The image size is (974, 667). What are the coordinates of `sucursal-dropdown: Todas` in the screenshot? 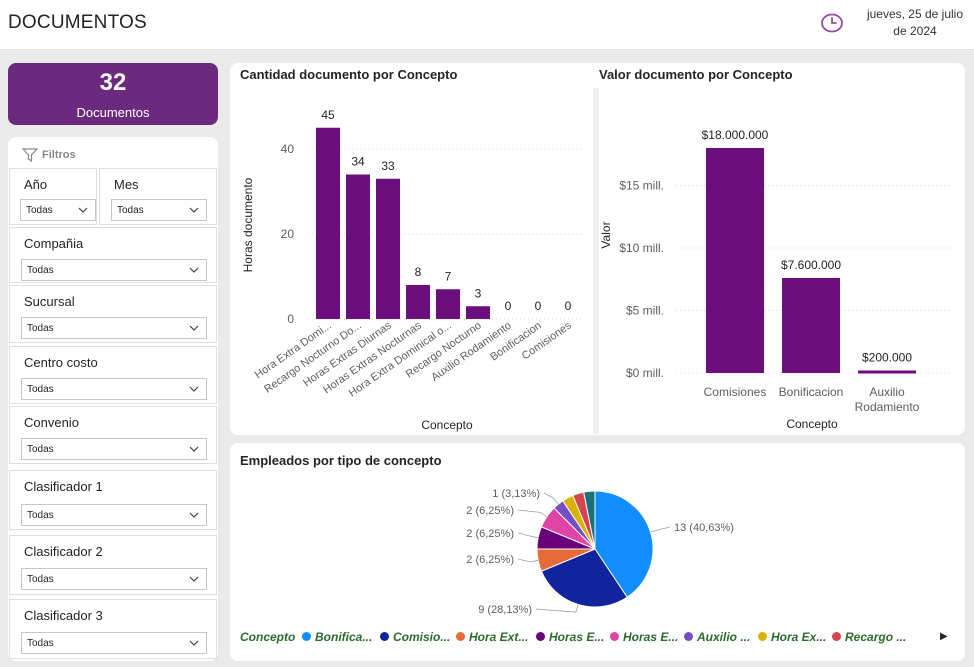 It's located at (114, 328).